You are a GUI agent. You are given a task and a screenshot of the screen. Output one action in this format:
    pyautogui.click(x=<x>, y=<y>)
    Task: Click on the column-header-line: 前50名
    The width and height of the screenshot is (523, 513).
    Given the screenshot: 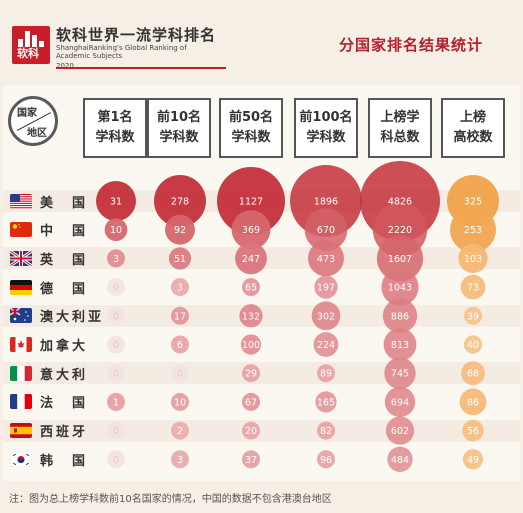 What is the action you would take?
    pyautogui.click(x=251, y=117)
    